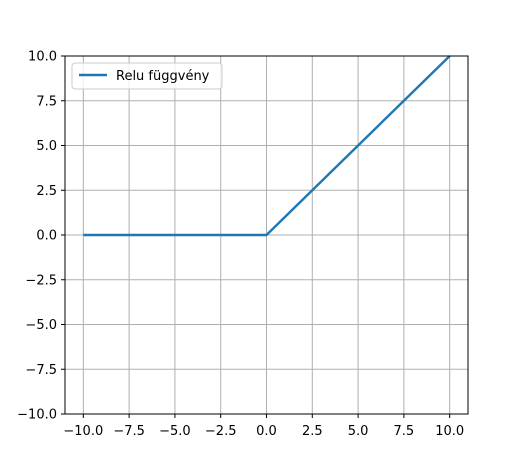 Image resolution: width=520 pixels, height=466 pixels. What do you see at coordinates (312, 431) in the screenshot?
I see `x-tick-label: 2.5` at bounding box center [312, 431].